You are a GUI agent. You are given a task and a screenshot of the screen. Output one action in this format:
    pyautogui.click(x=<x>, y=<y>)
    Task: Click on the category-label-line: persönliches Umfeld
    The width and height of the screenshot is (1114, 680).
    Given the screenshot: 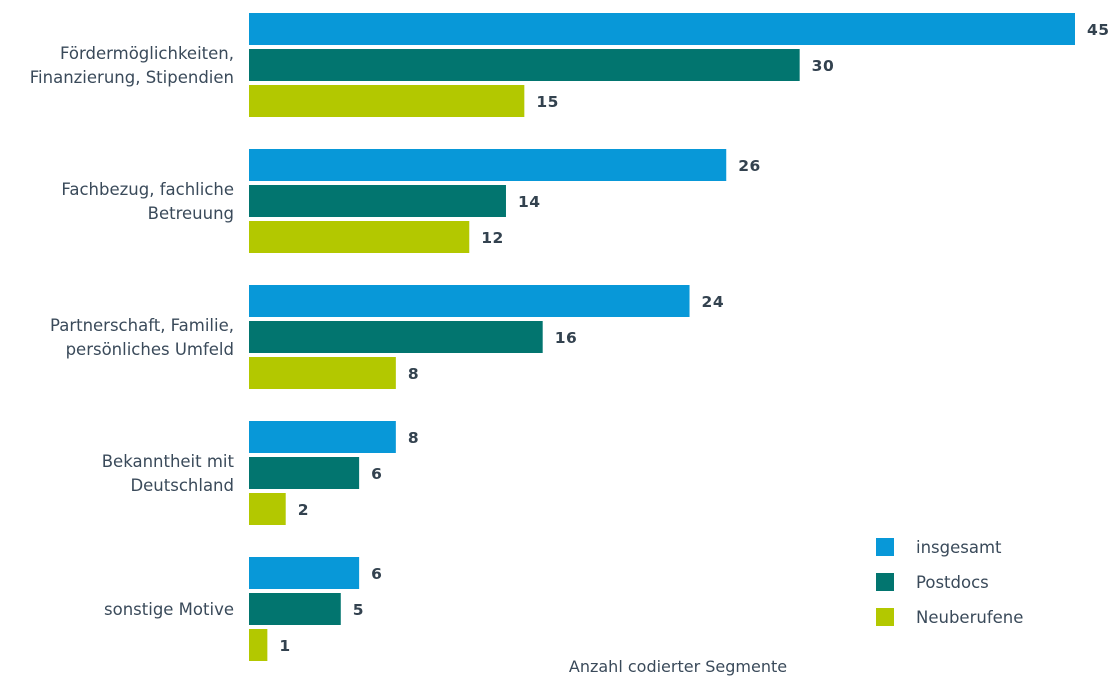 What is the action you would take?
    pyautogui.click(x=150, y=349)
    